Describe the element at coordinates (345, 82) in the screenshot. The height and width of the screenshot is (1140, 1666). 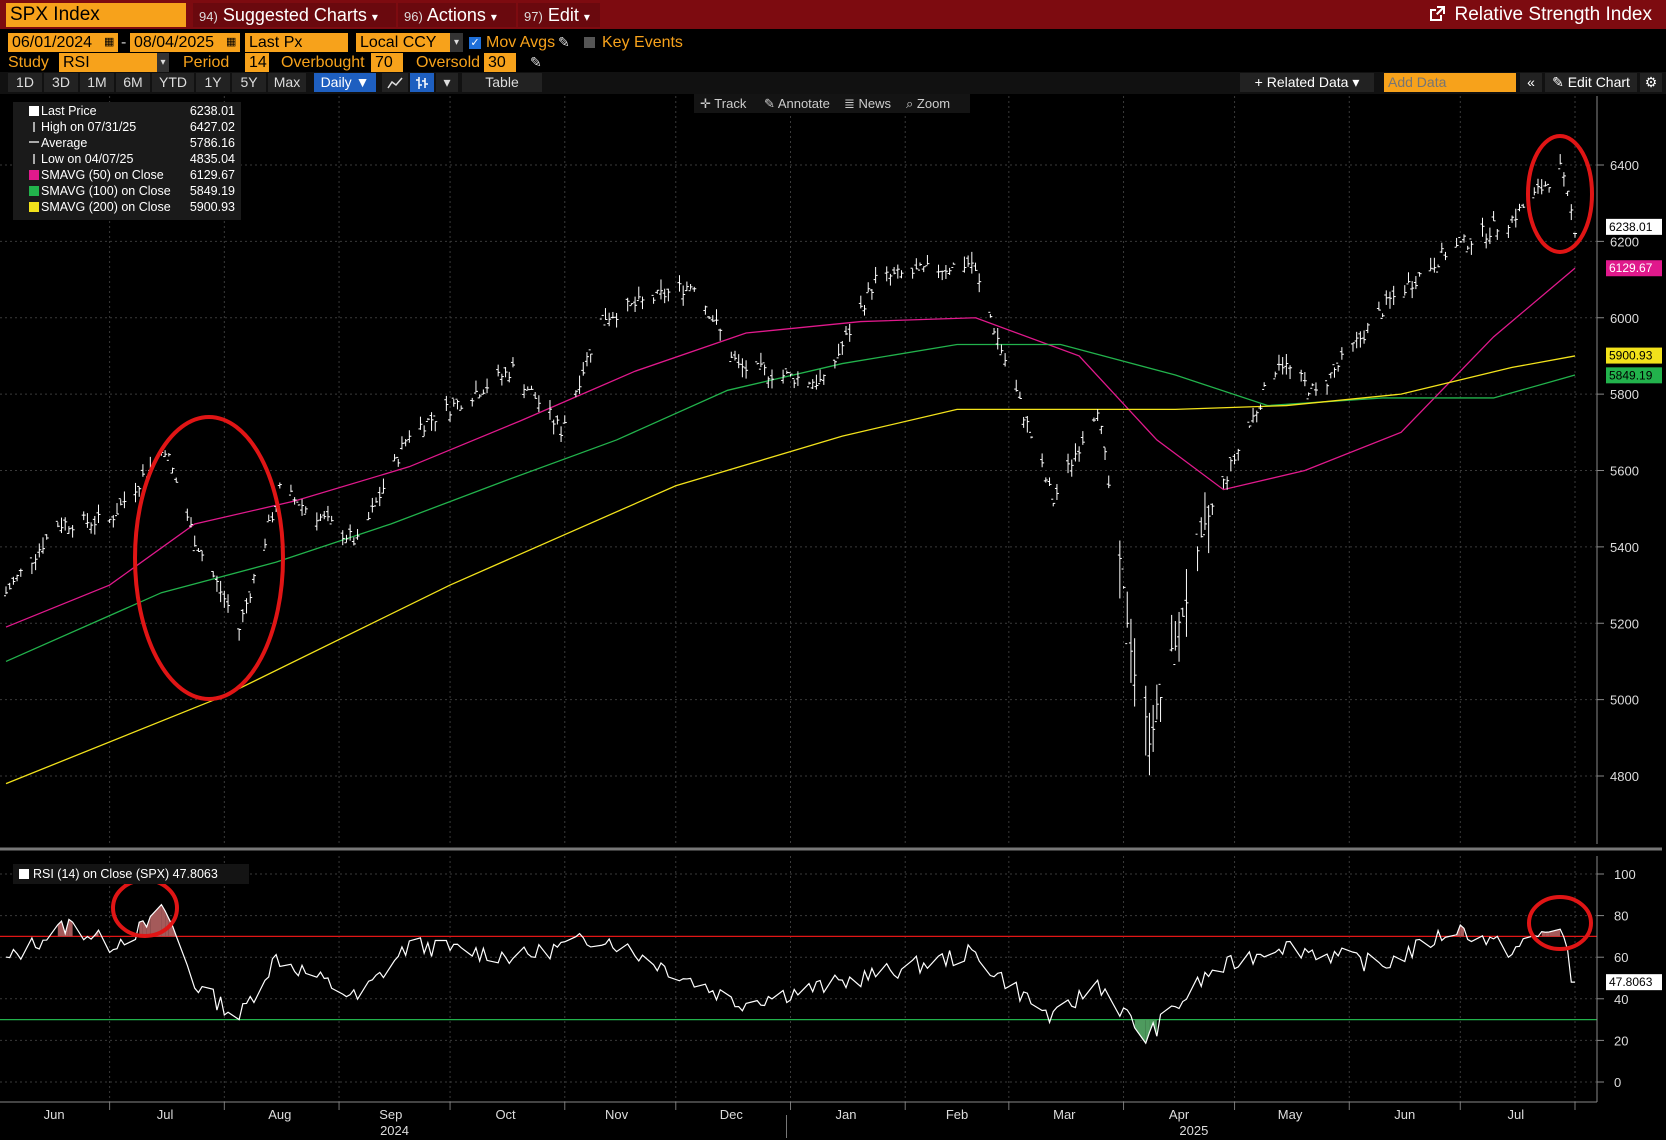
I see `frequency-select: Daily ▼` at that location.